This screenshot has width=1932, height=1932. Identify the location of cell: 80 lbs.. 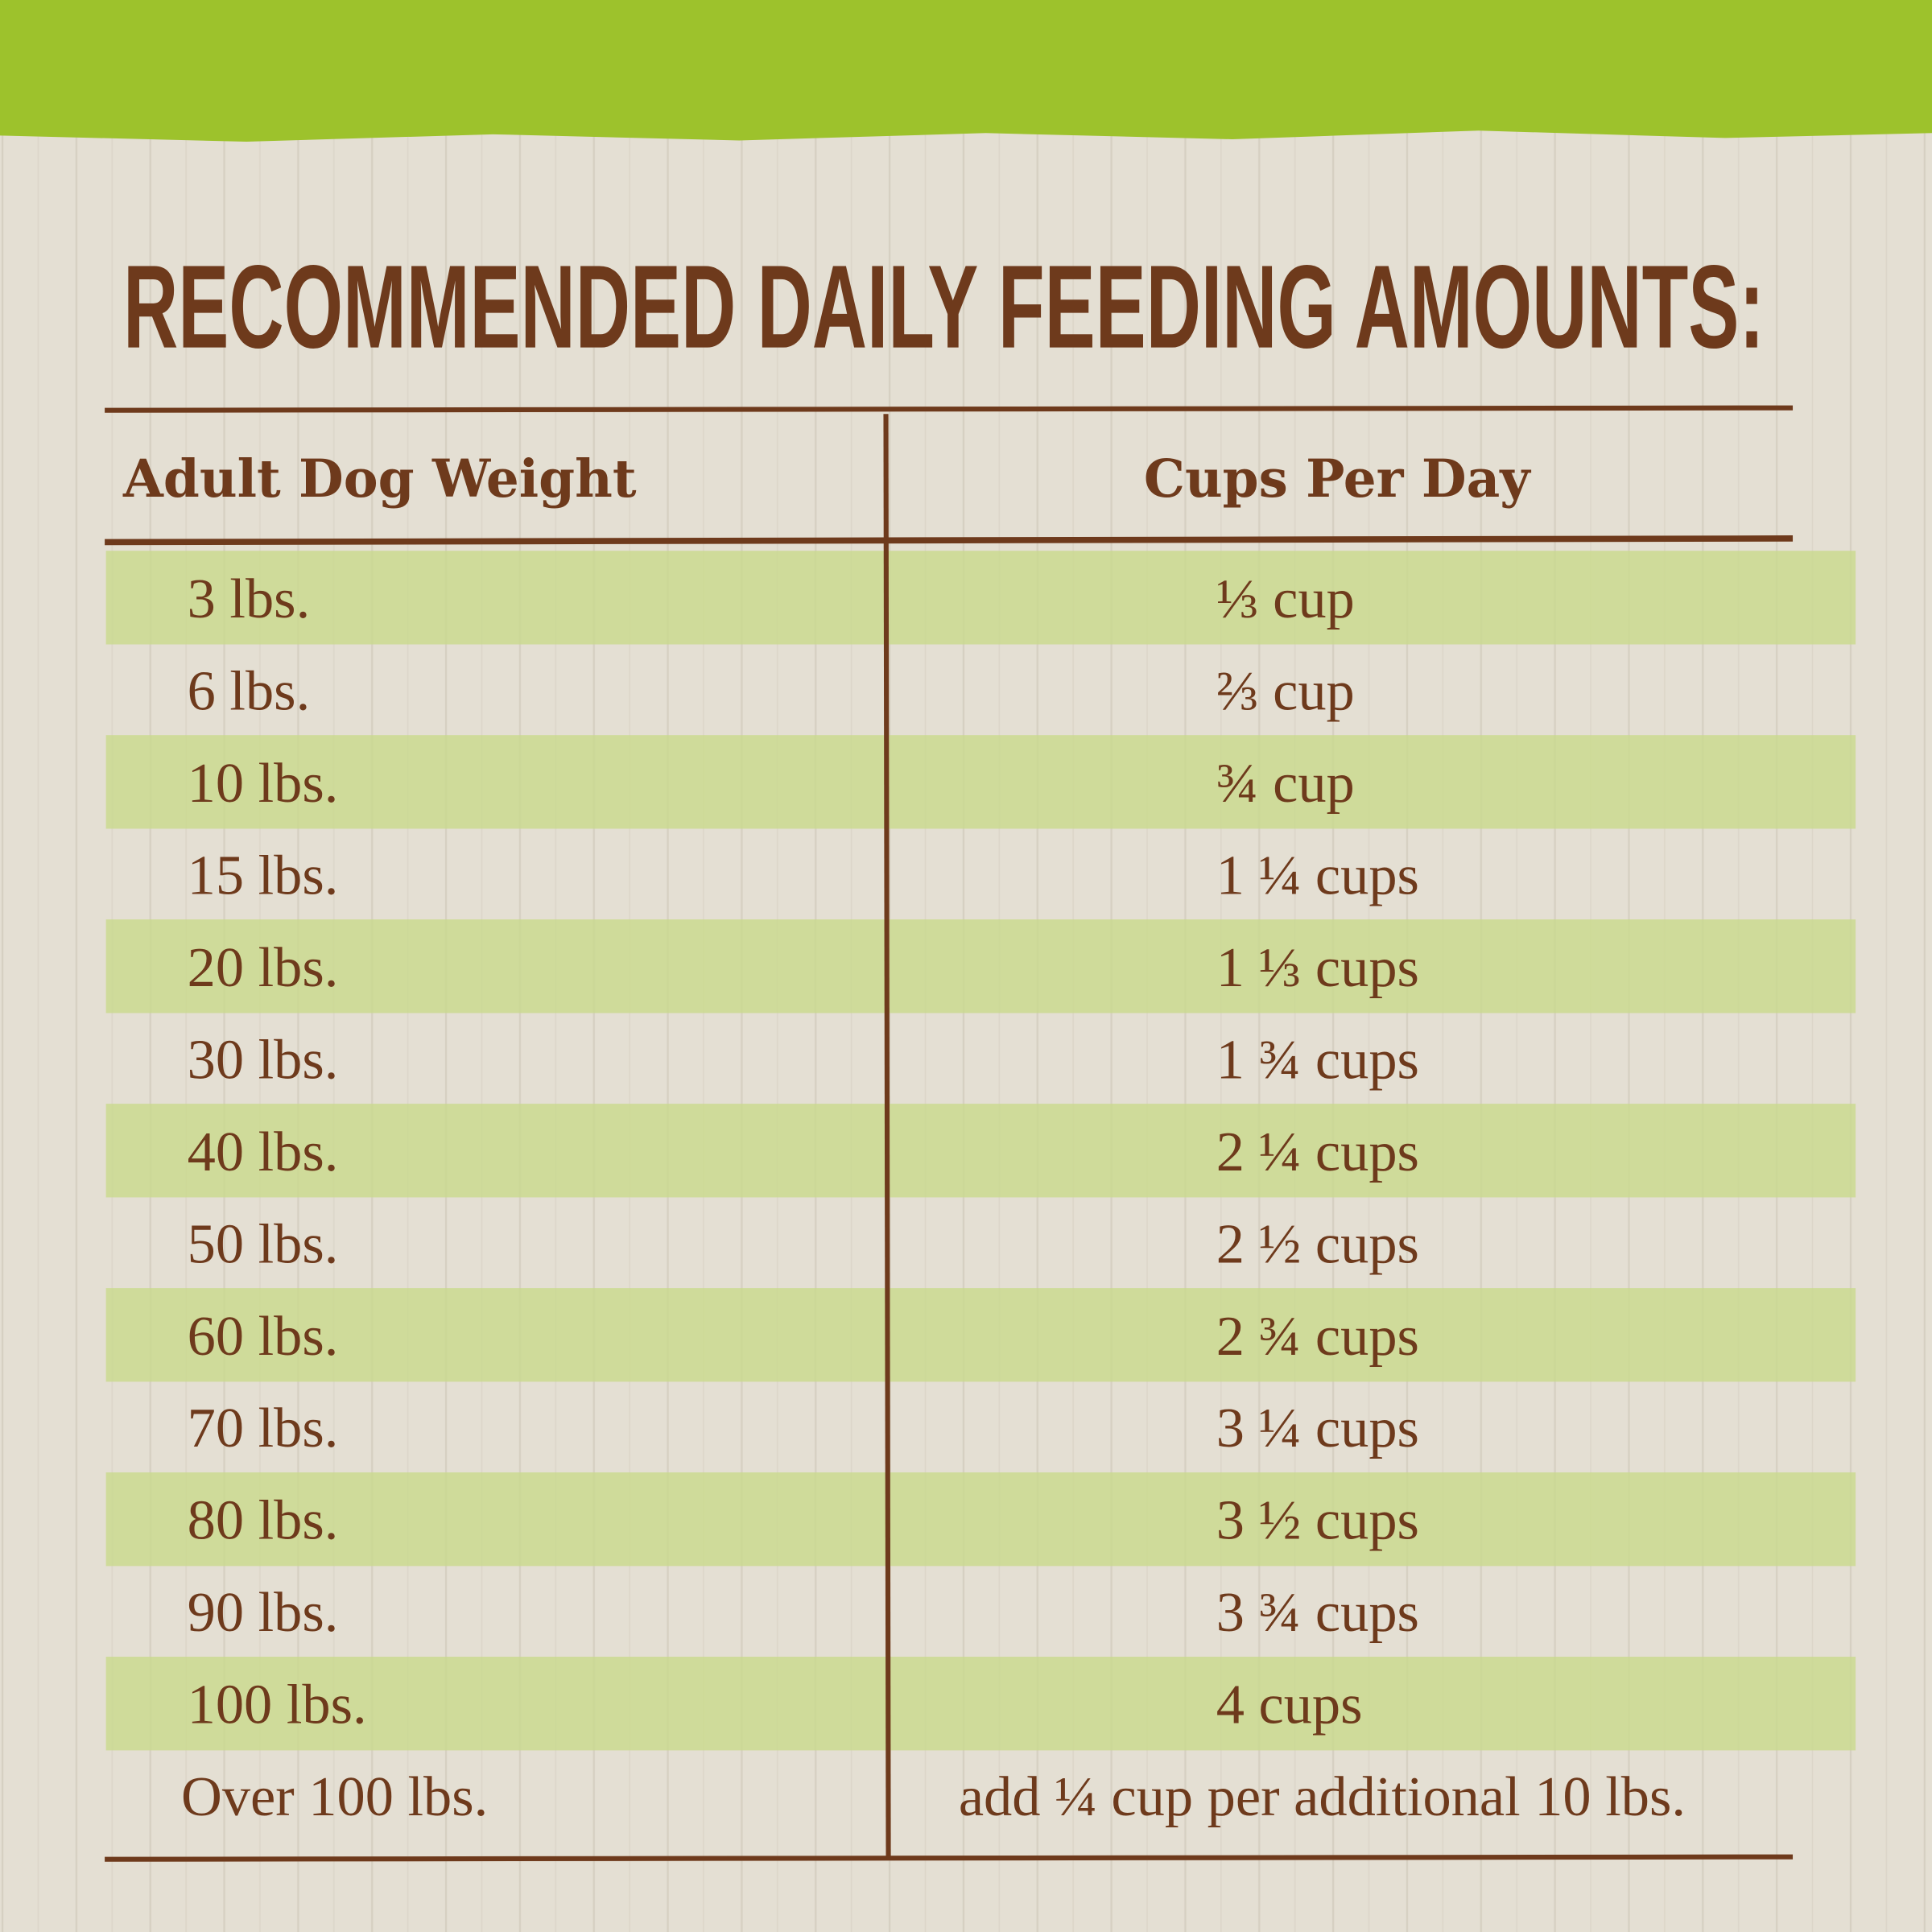
(263, 1520).